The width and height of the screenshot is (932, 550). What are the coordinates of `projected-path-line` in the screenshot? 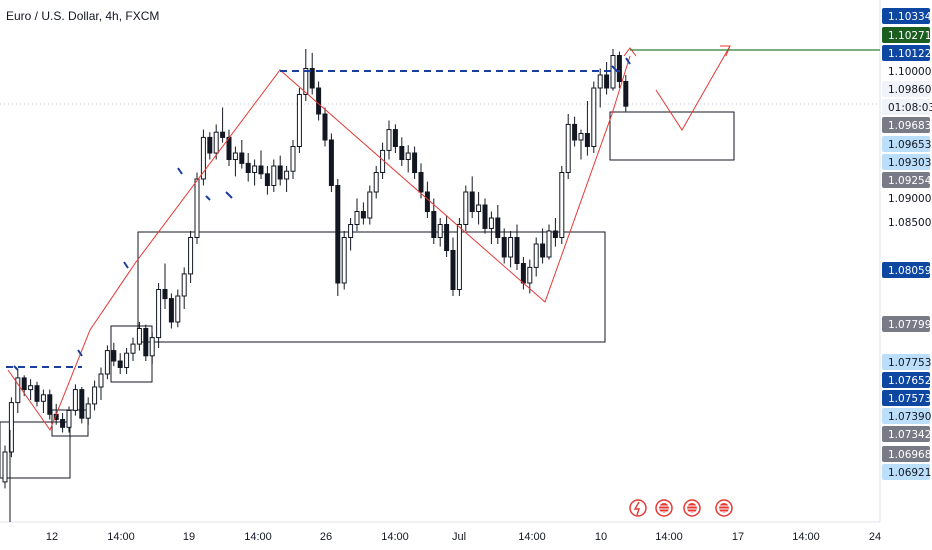 It's located at (693, 88).